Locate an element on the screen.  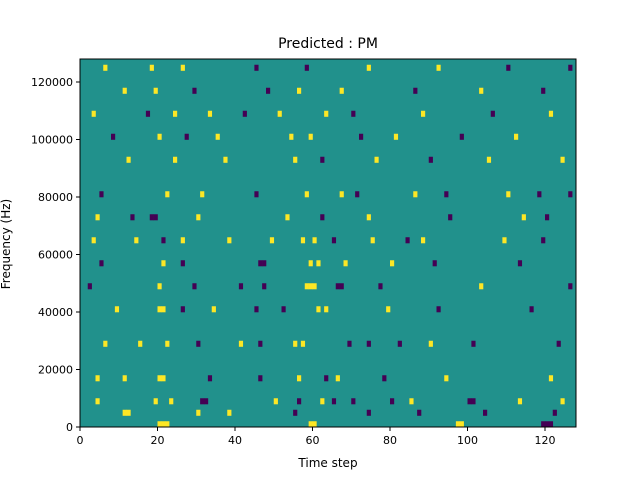
y-tick-label: 80000 is located at coordinates (55, 197).